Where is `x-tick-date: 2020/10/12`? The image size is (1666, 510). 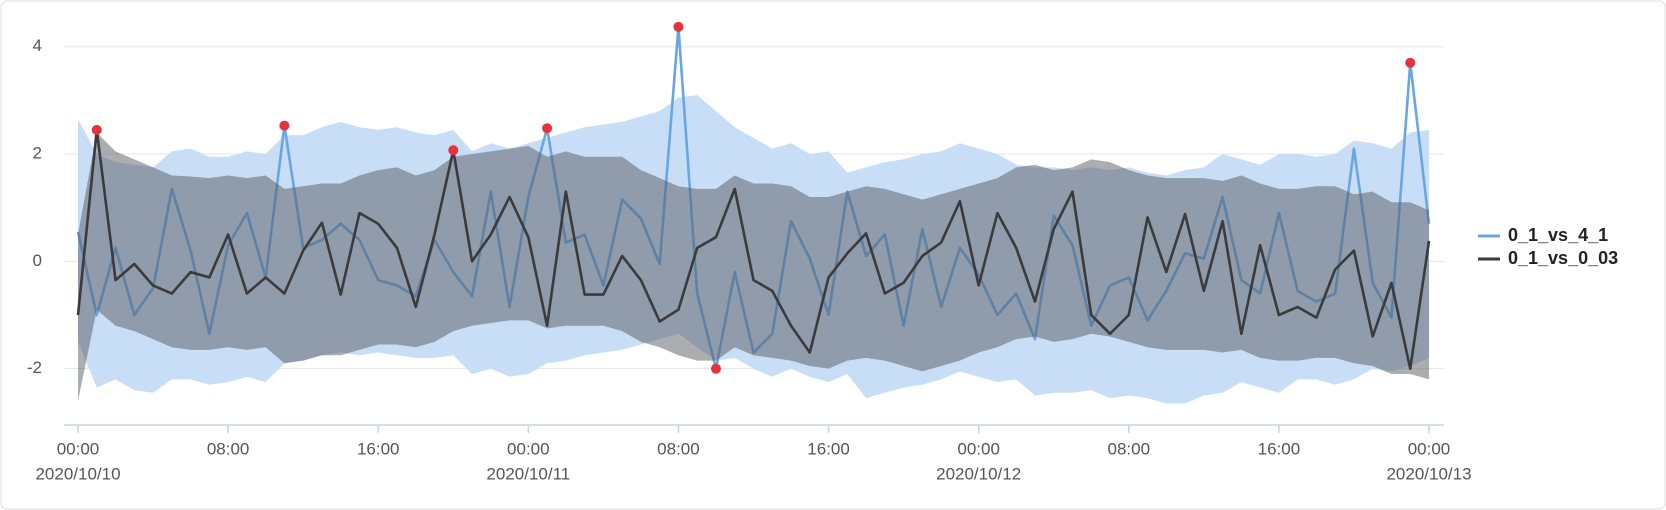
x-tick-date: 2020/10/12 is located at coordinates (978, 473).